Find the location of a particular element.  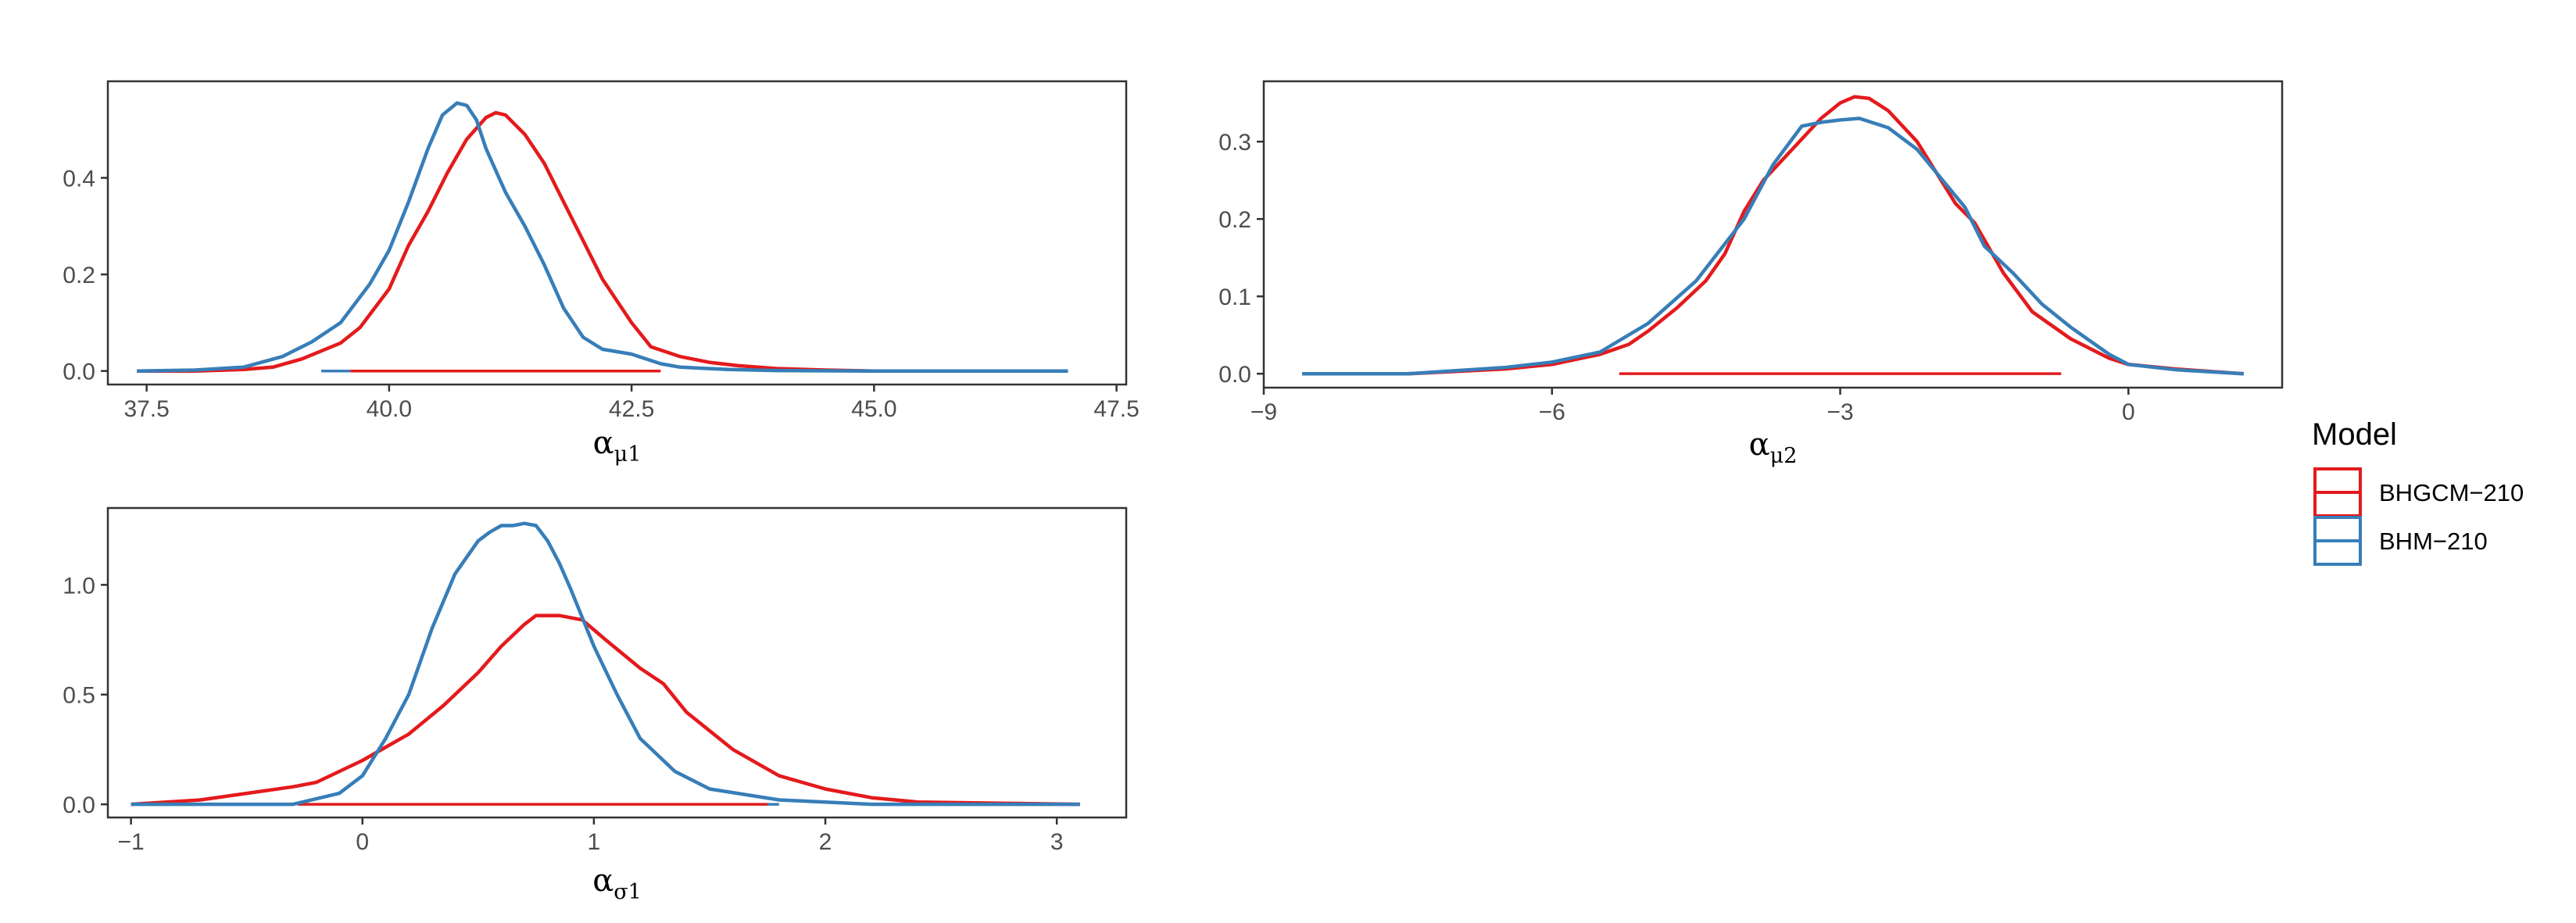

y-tick-label: 0.5 is located at coordinates (79, 696).